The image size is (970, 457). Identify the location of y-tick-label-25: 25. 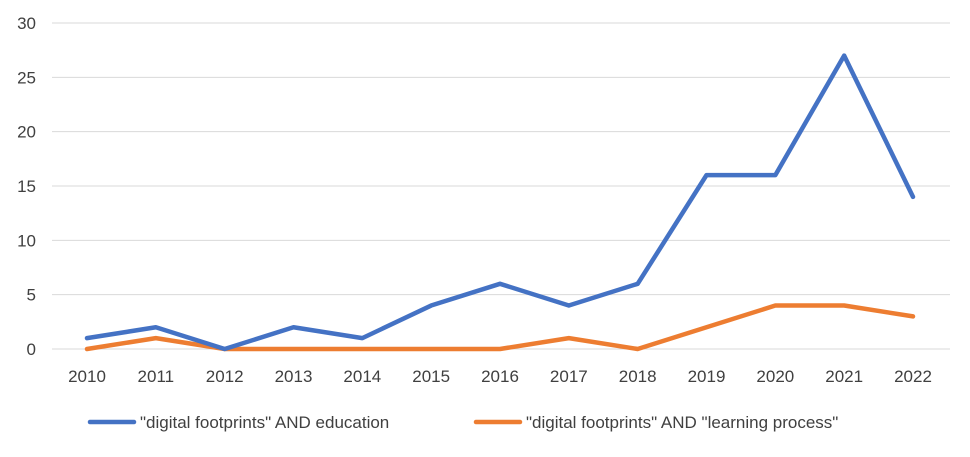
(26, 77).